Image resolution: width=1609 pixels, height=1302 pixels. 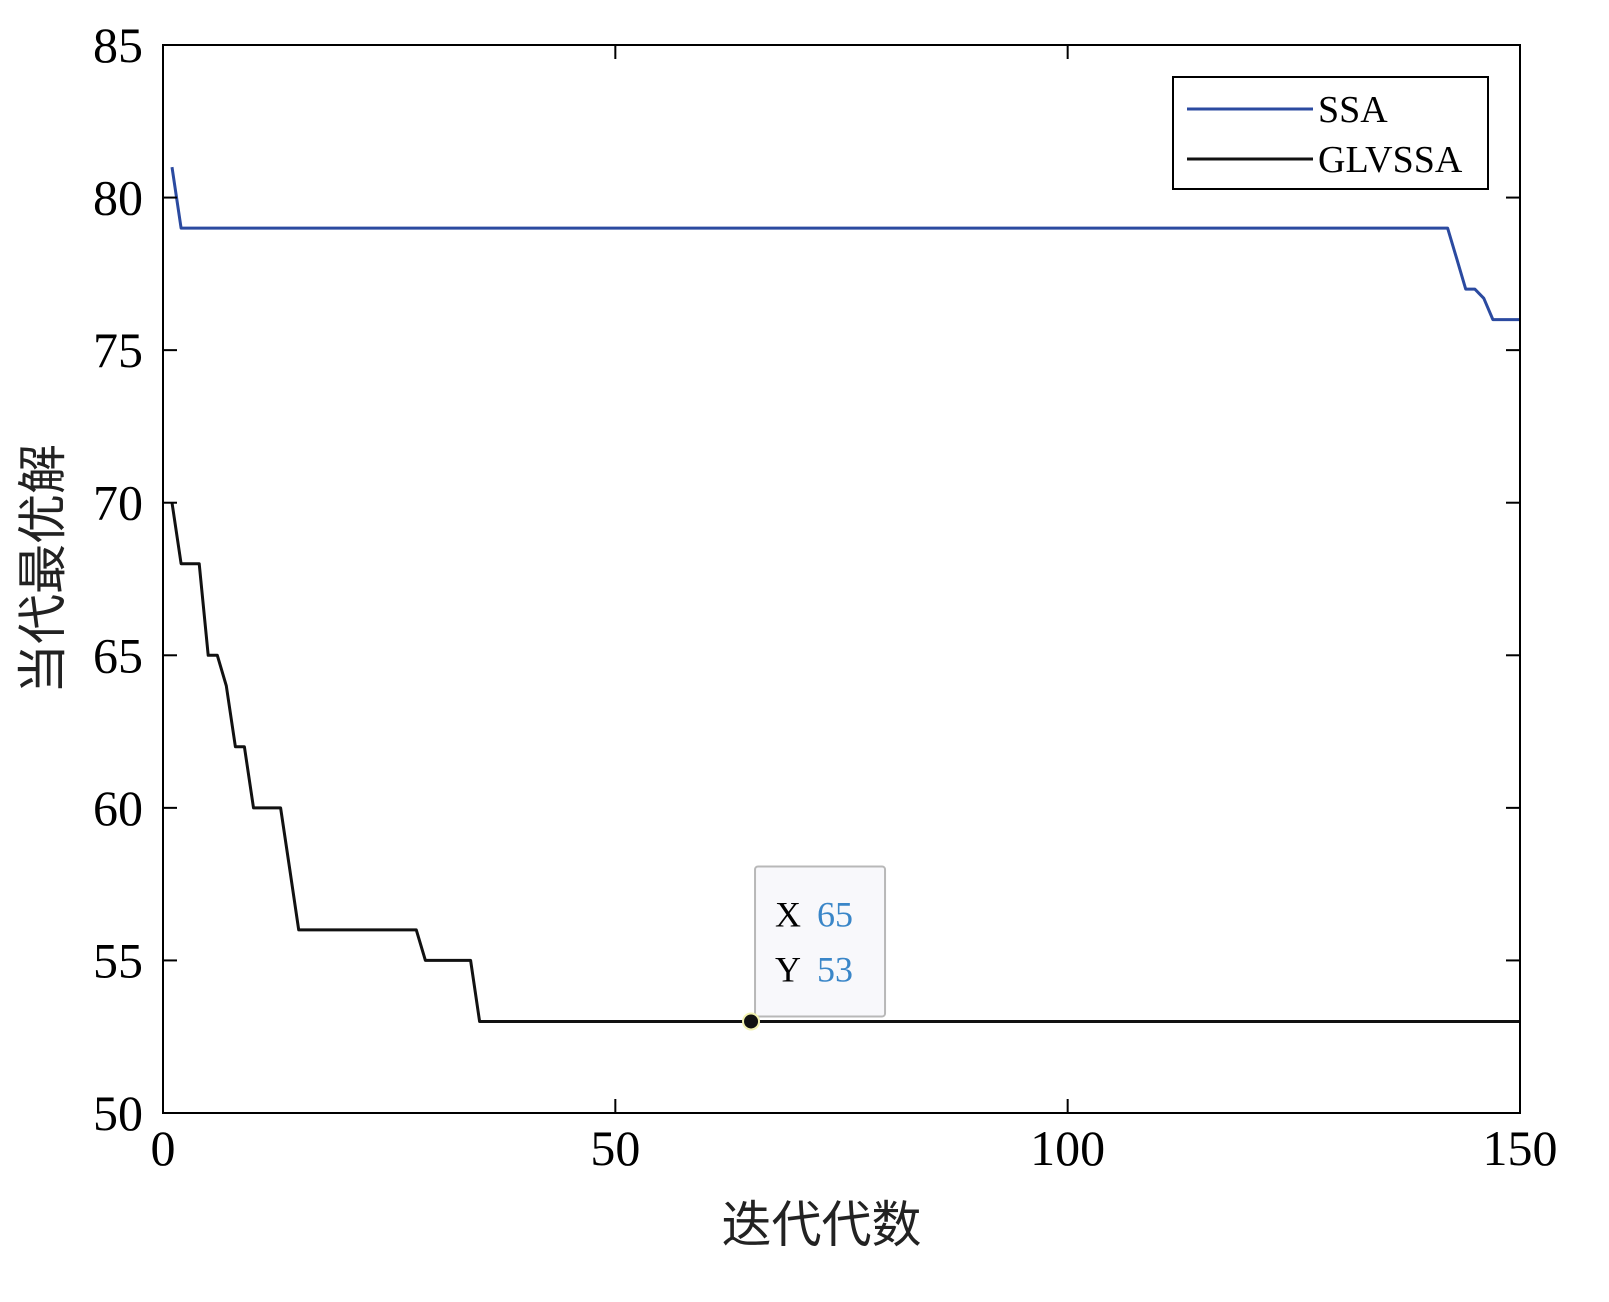 I want to click on datatip: X 65 Y 53, so click(x=814, y=948).